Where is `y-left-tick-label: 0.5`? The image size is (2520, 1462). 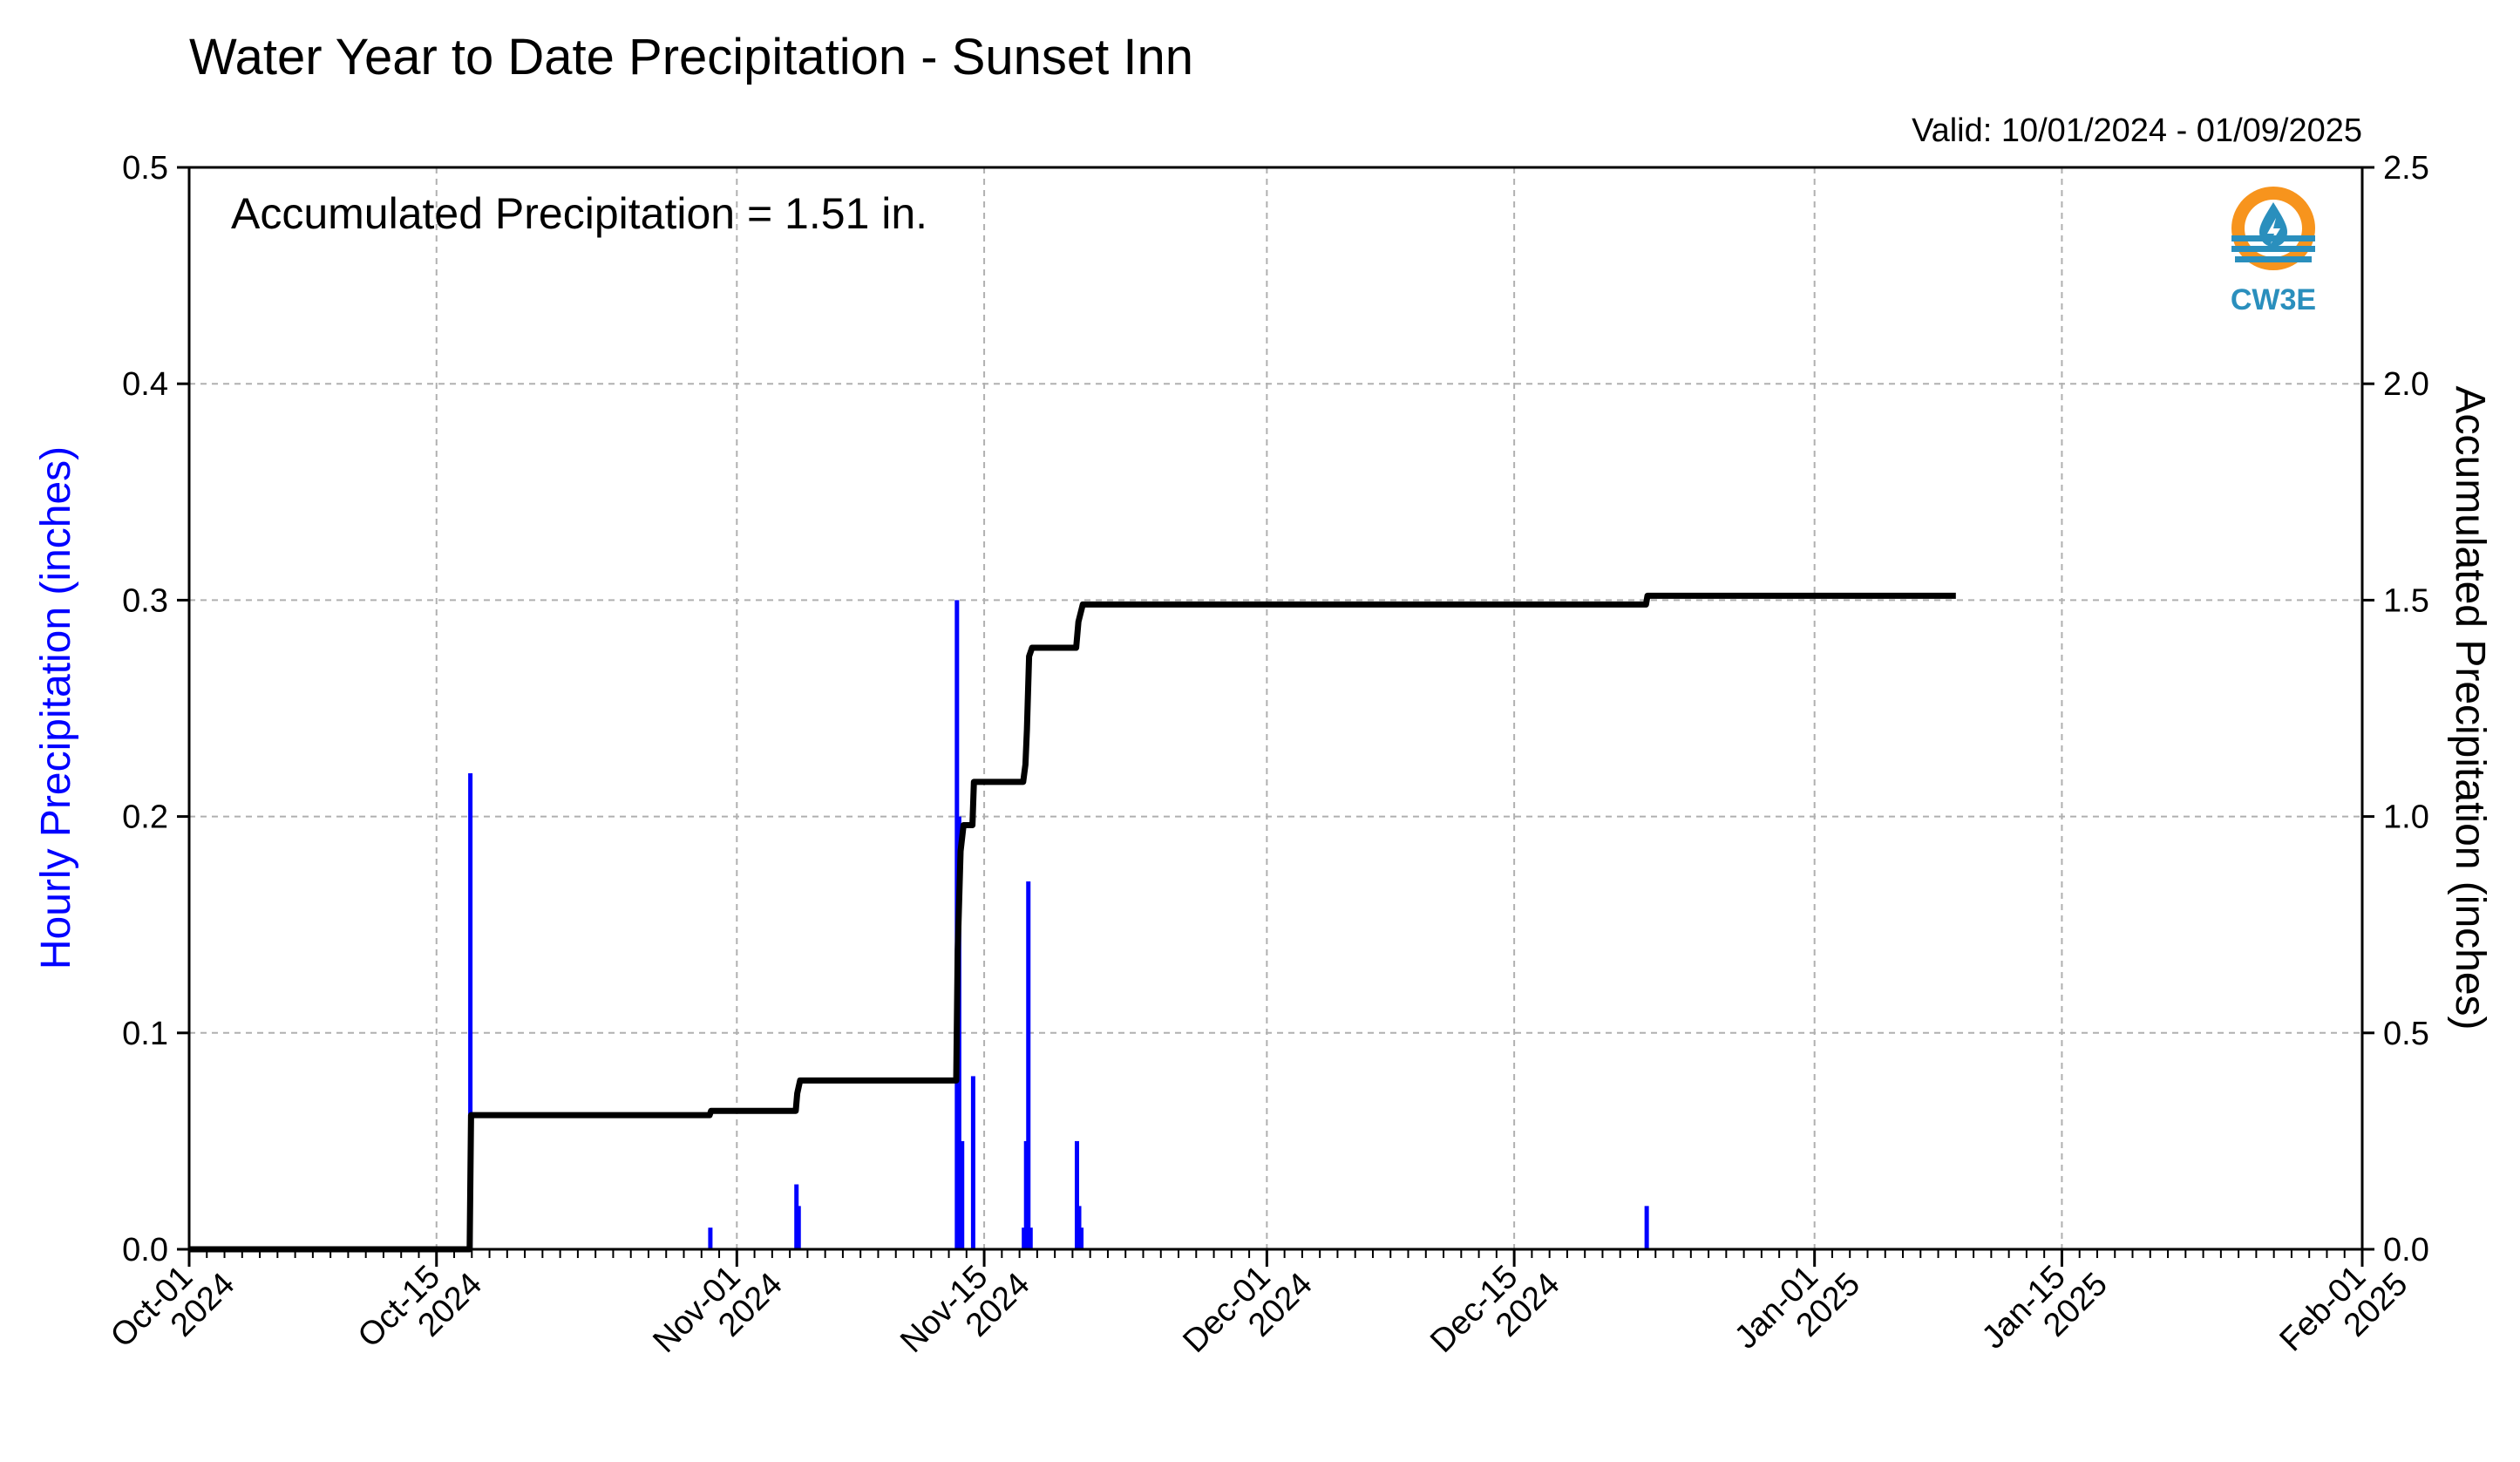 y-left-tick-label: 0.5 is located at coordinates (145, 168).